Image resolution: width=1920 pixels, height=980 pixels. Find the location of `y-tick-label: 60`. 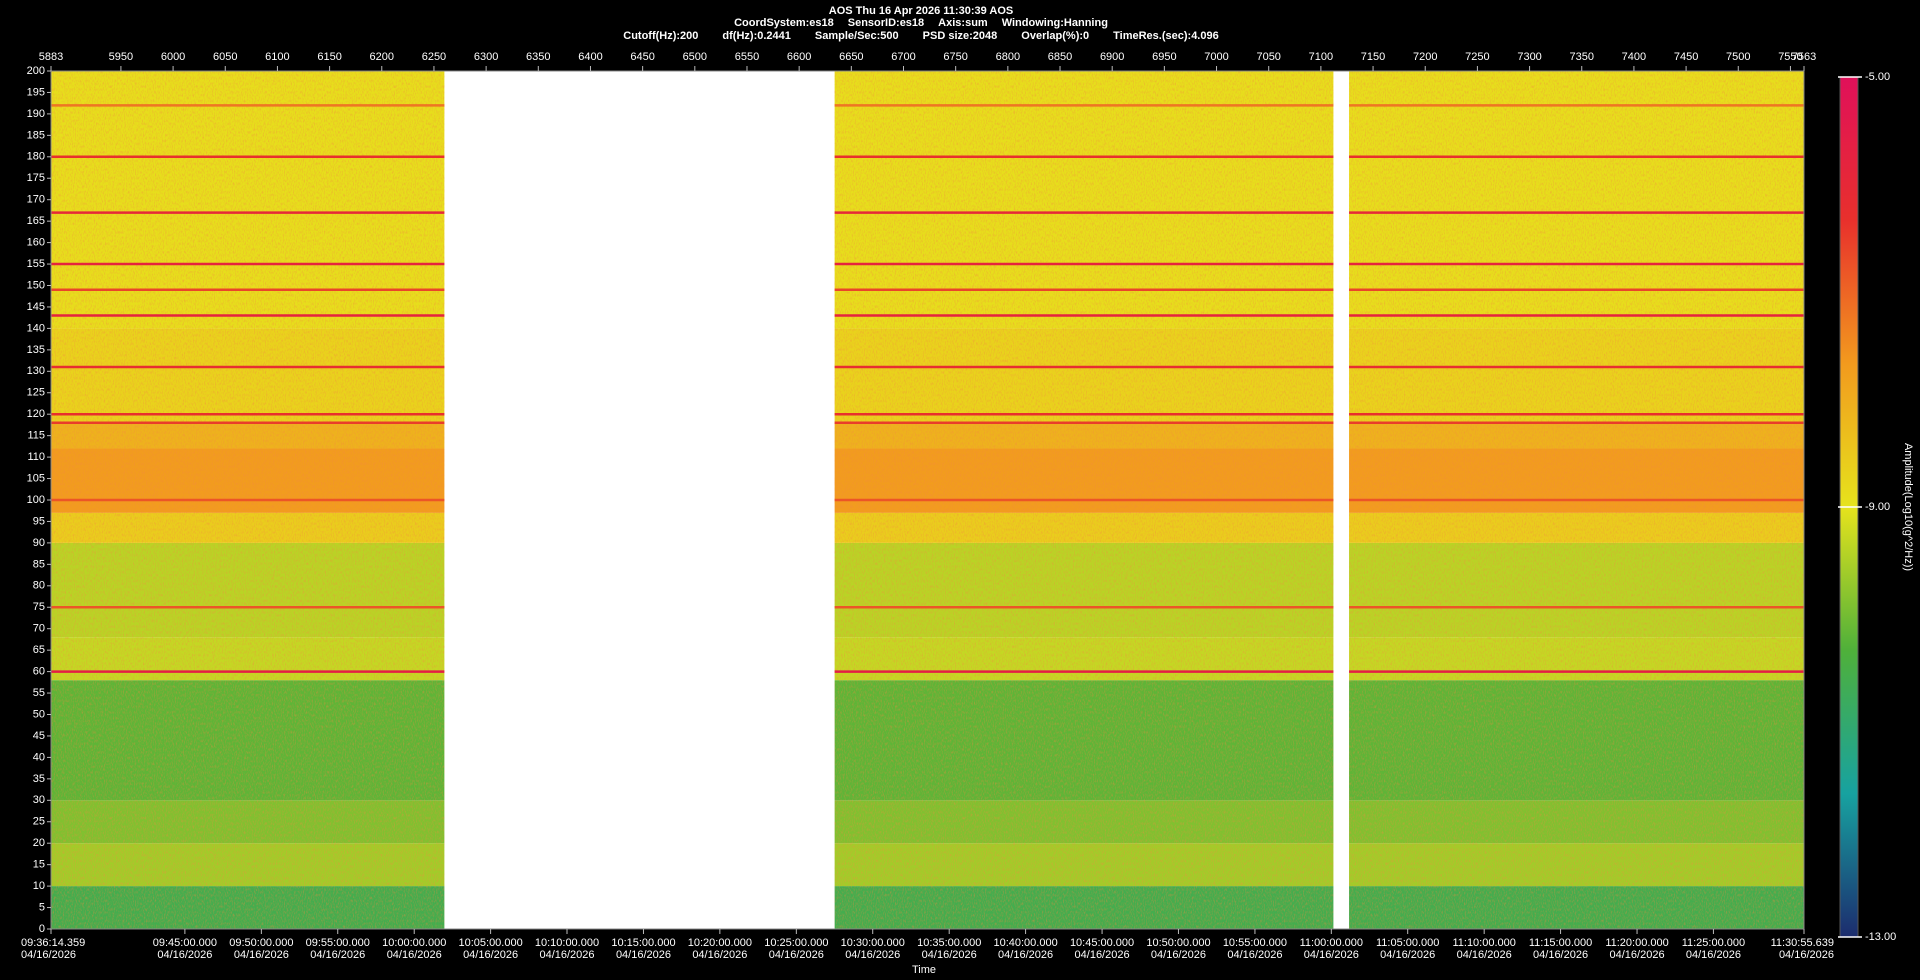

y-tick-label: 60 is located at coordinates (39, 672).